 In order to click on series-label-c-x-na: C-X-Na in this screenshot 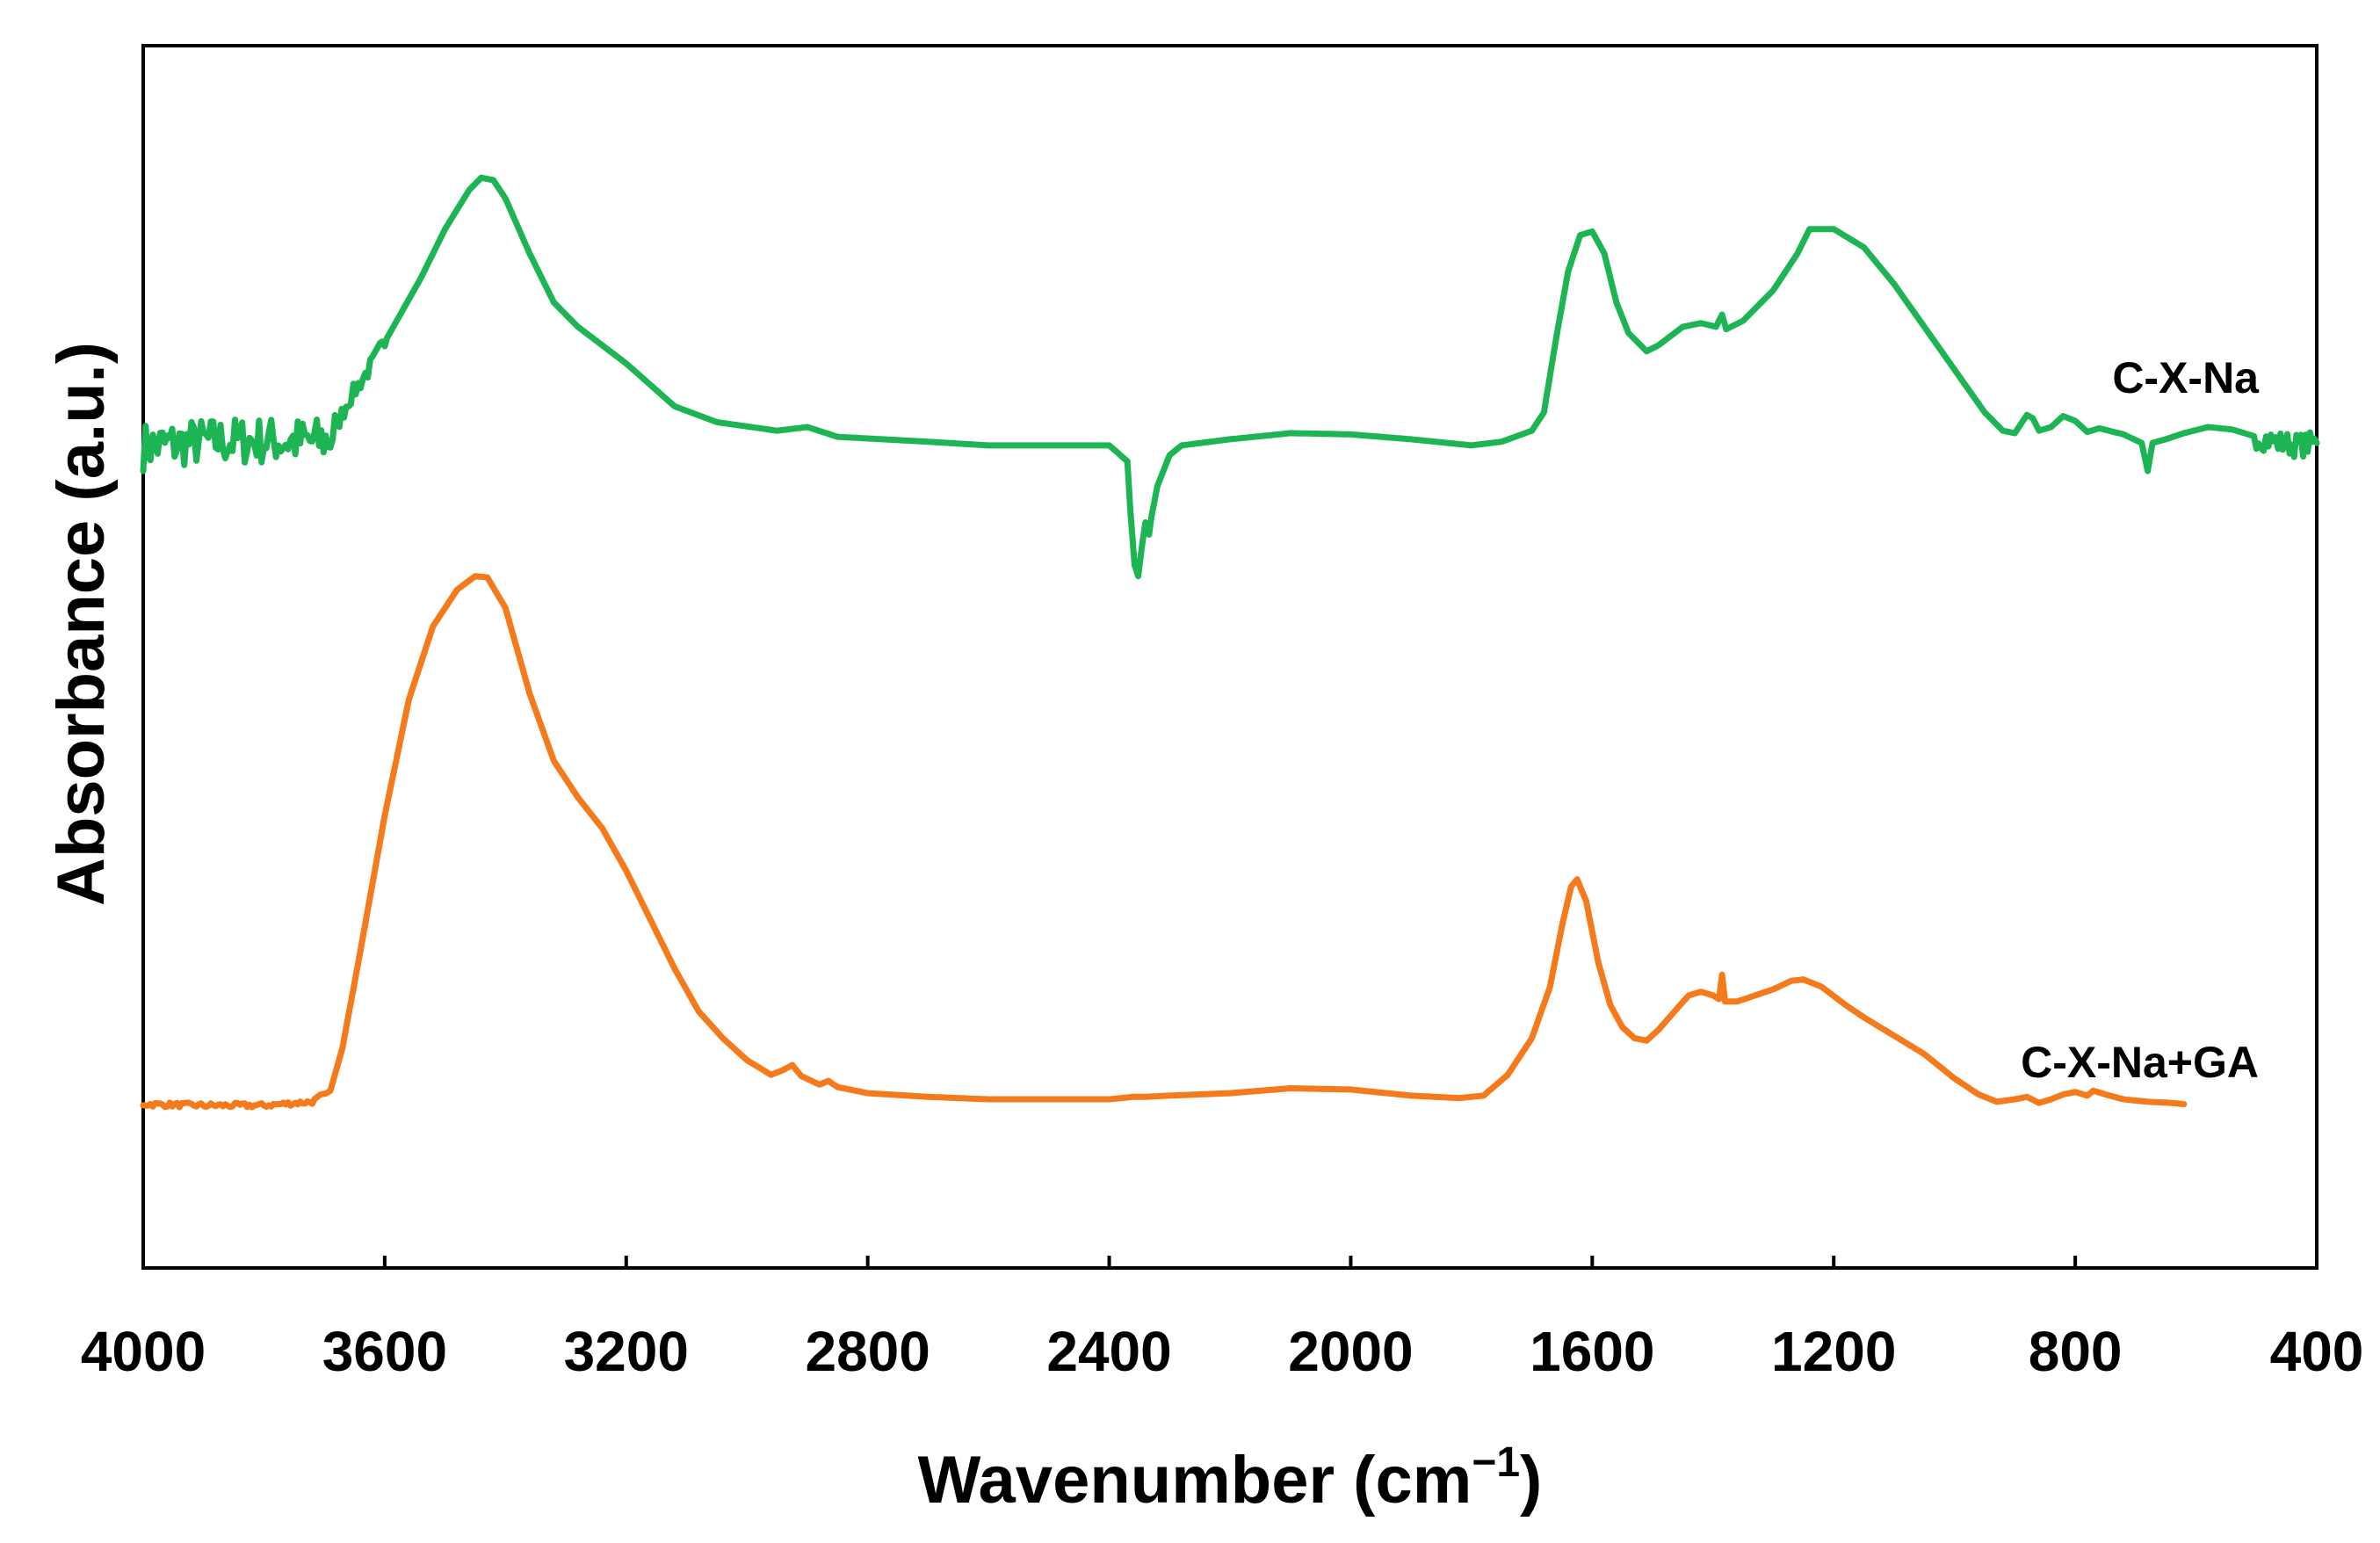, I will do `click(2186, 377)`.